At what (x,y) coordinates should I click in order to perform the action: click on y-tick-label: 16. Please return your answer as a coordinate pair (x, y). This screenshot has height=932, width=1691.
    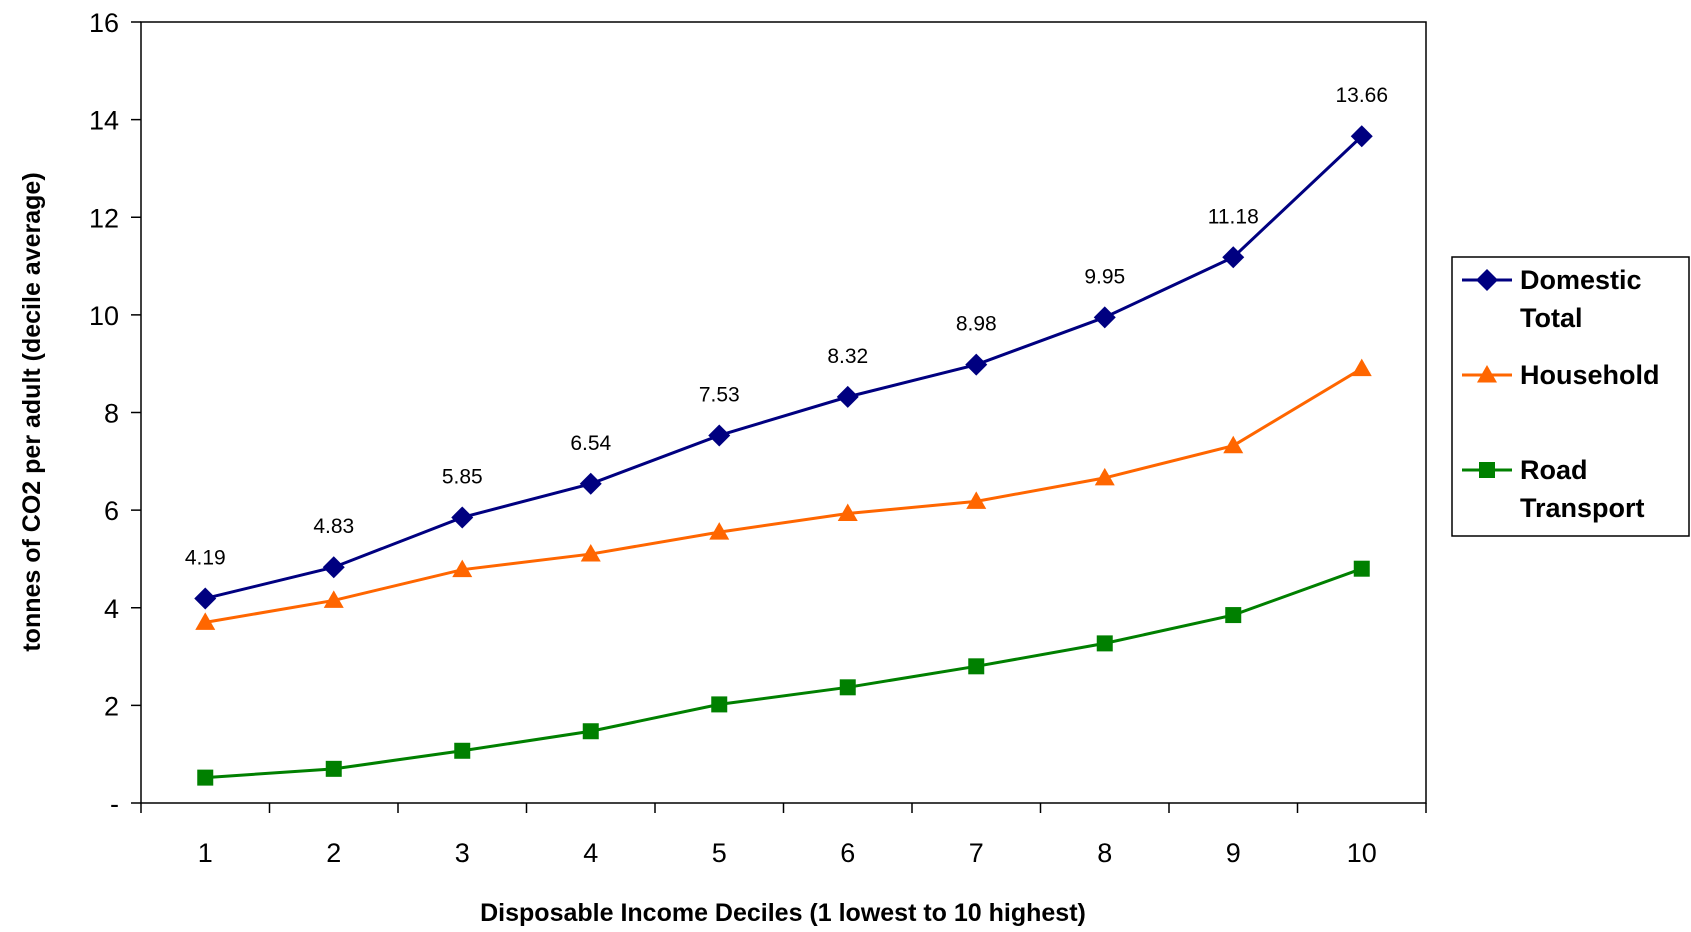
    Looking at the image, I should click on (104, 23).